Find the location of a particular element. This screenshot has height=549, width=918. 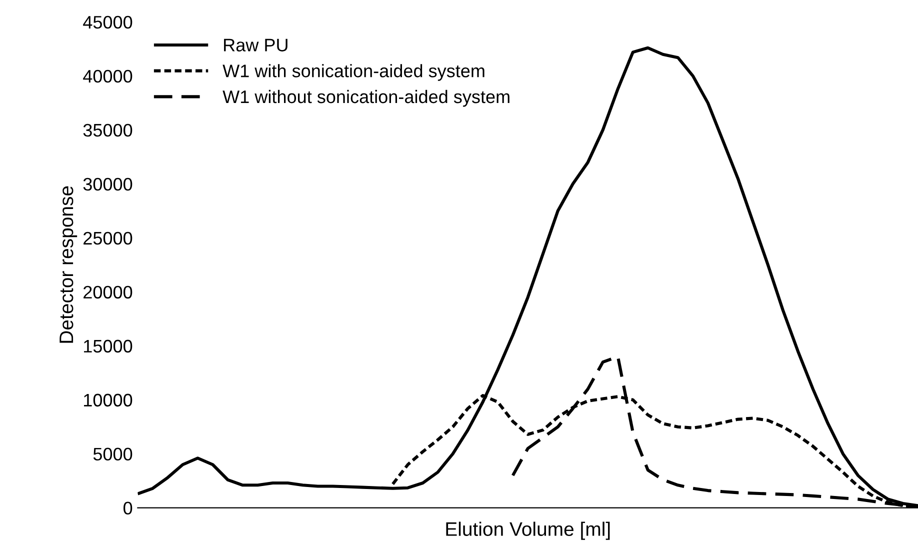

y-tick-label: 10000 is located at coordinates (108, 400).